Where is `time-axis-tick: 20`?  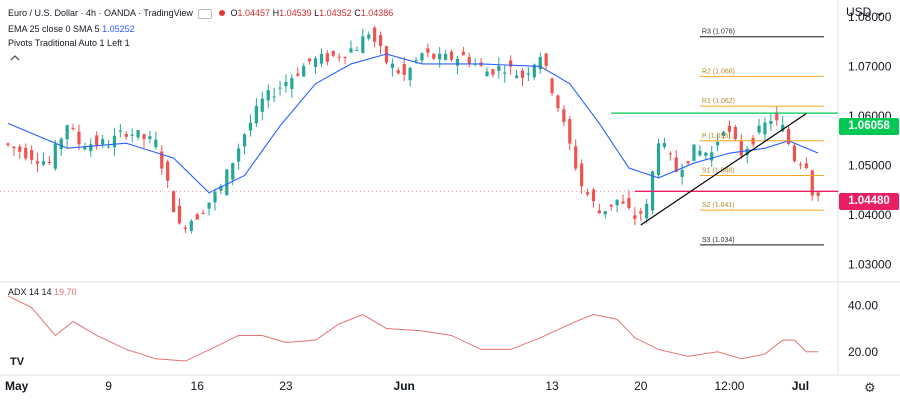
time-axis-tick: 20 is located at coordinates (641, 386).